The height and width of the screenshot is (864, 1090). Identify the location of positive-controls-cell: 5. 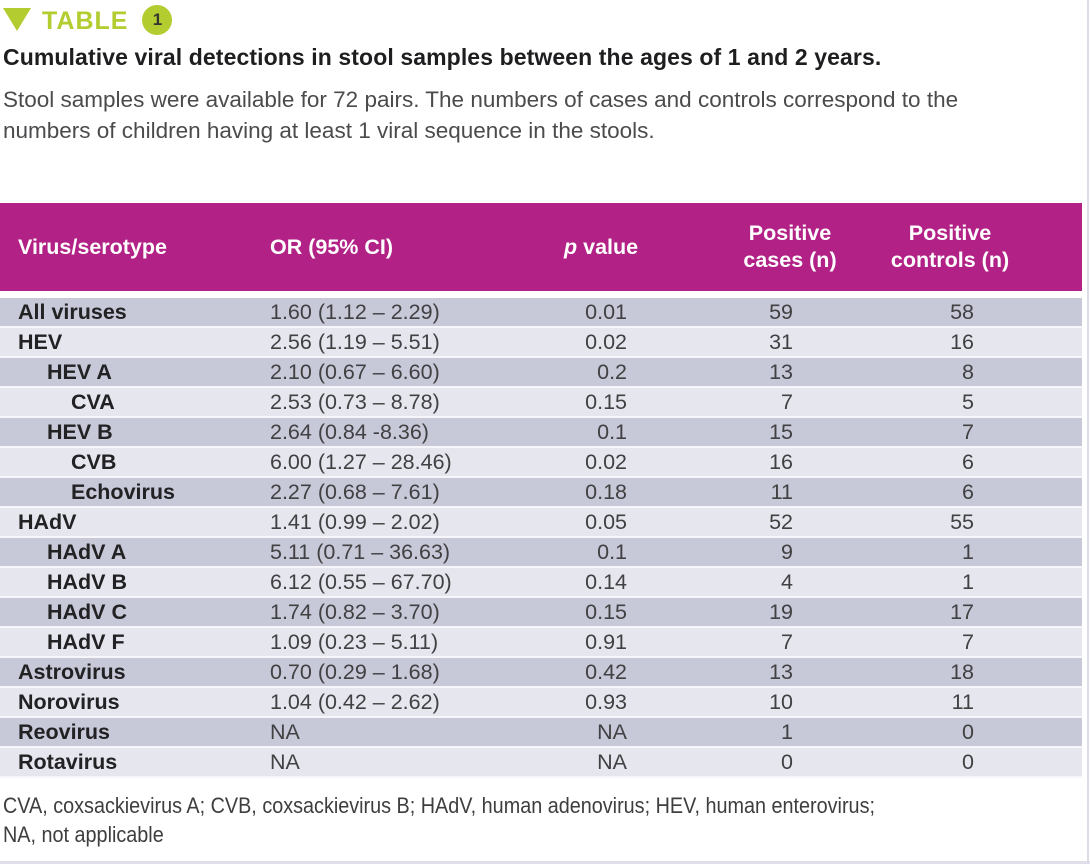
(977, 403).